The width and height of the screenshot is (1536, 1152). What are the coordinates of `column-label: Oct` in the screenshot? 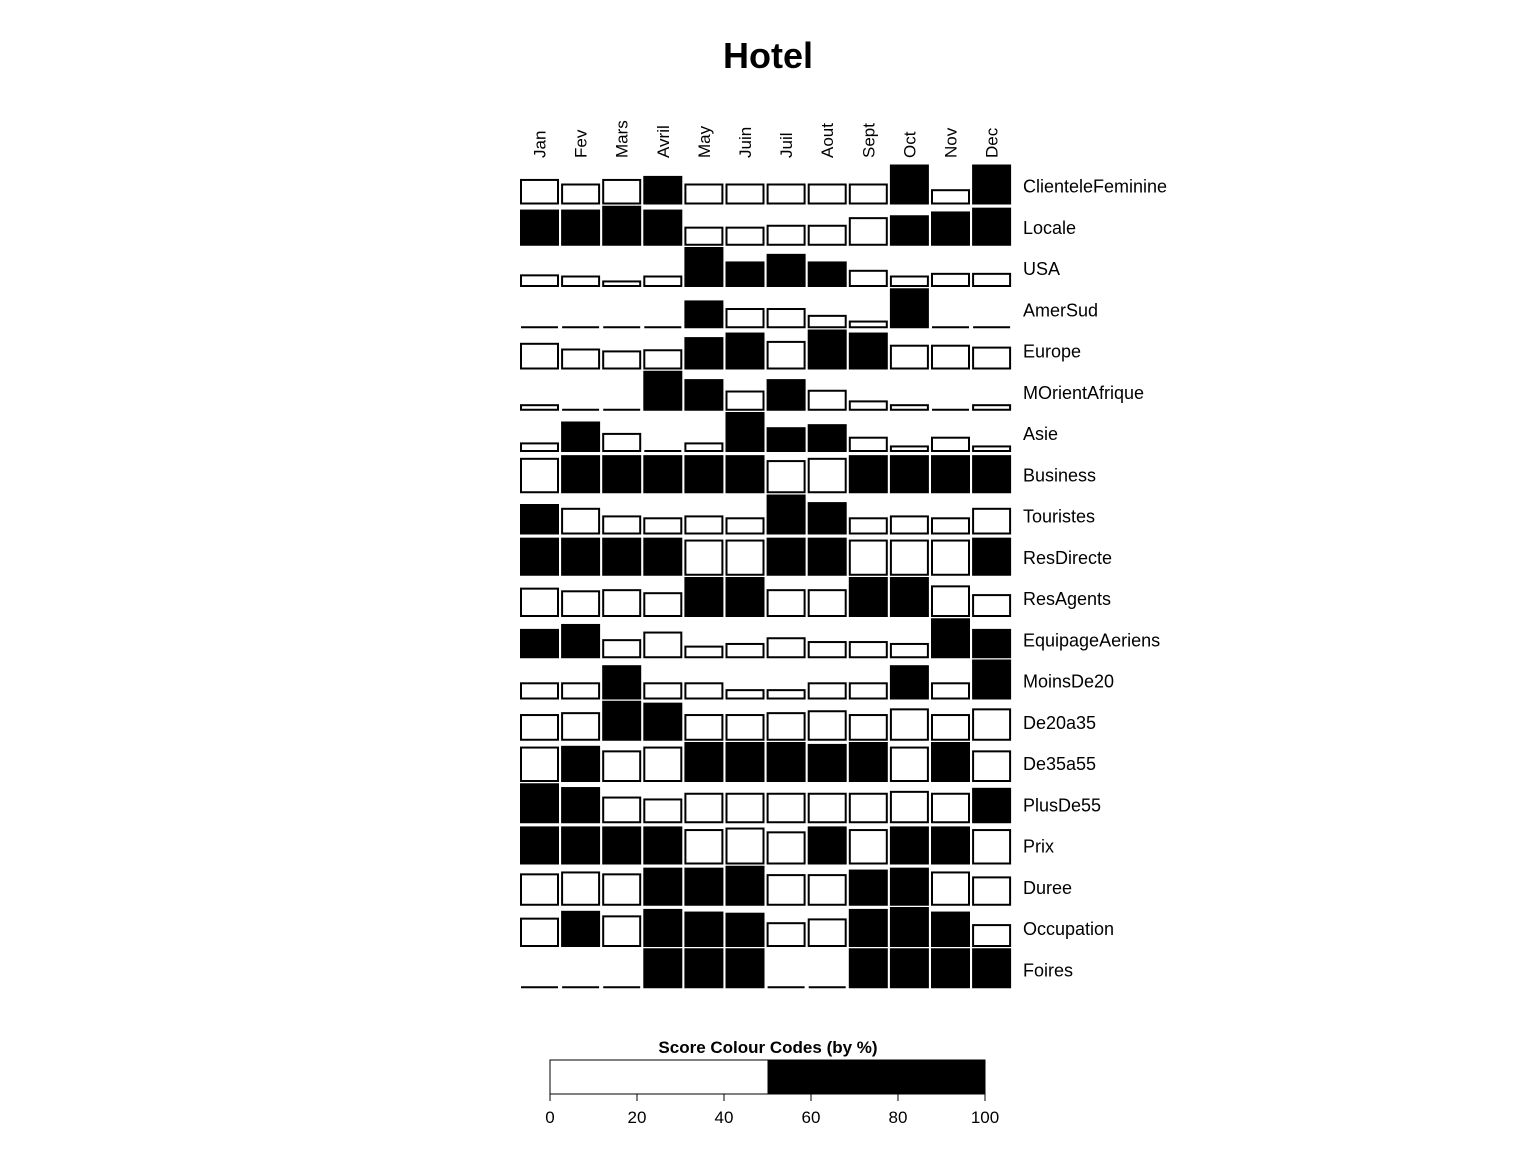 It's located at (909, 144).